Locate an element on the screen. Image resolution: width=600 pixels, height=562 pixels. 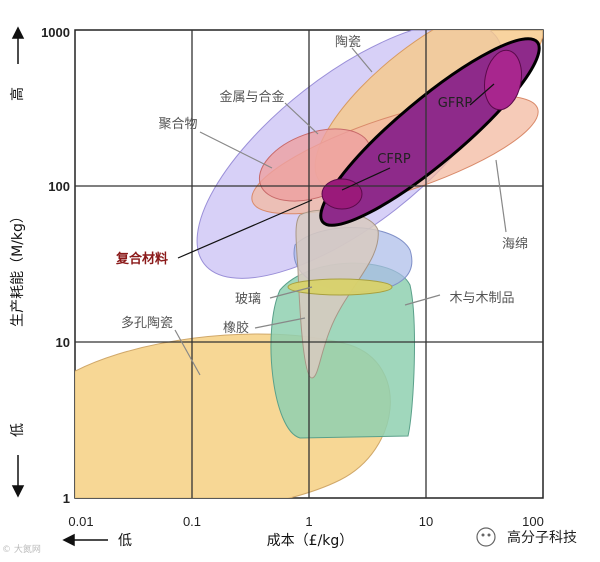
label-metals: 金属与合金 is located at coordinates (251, 97).